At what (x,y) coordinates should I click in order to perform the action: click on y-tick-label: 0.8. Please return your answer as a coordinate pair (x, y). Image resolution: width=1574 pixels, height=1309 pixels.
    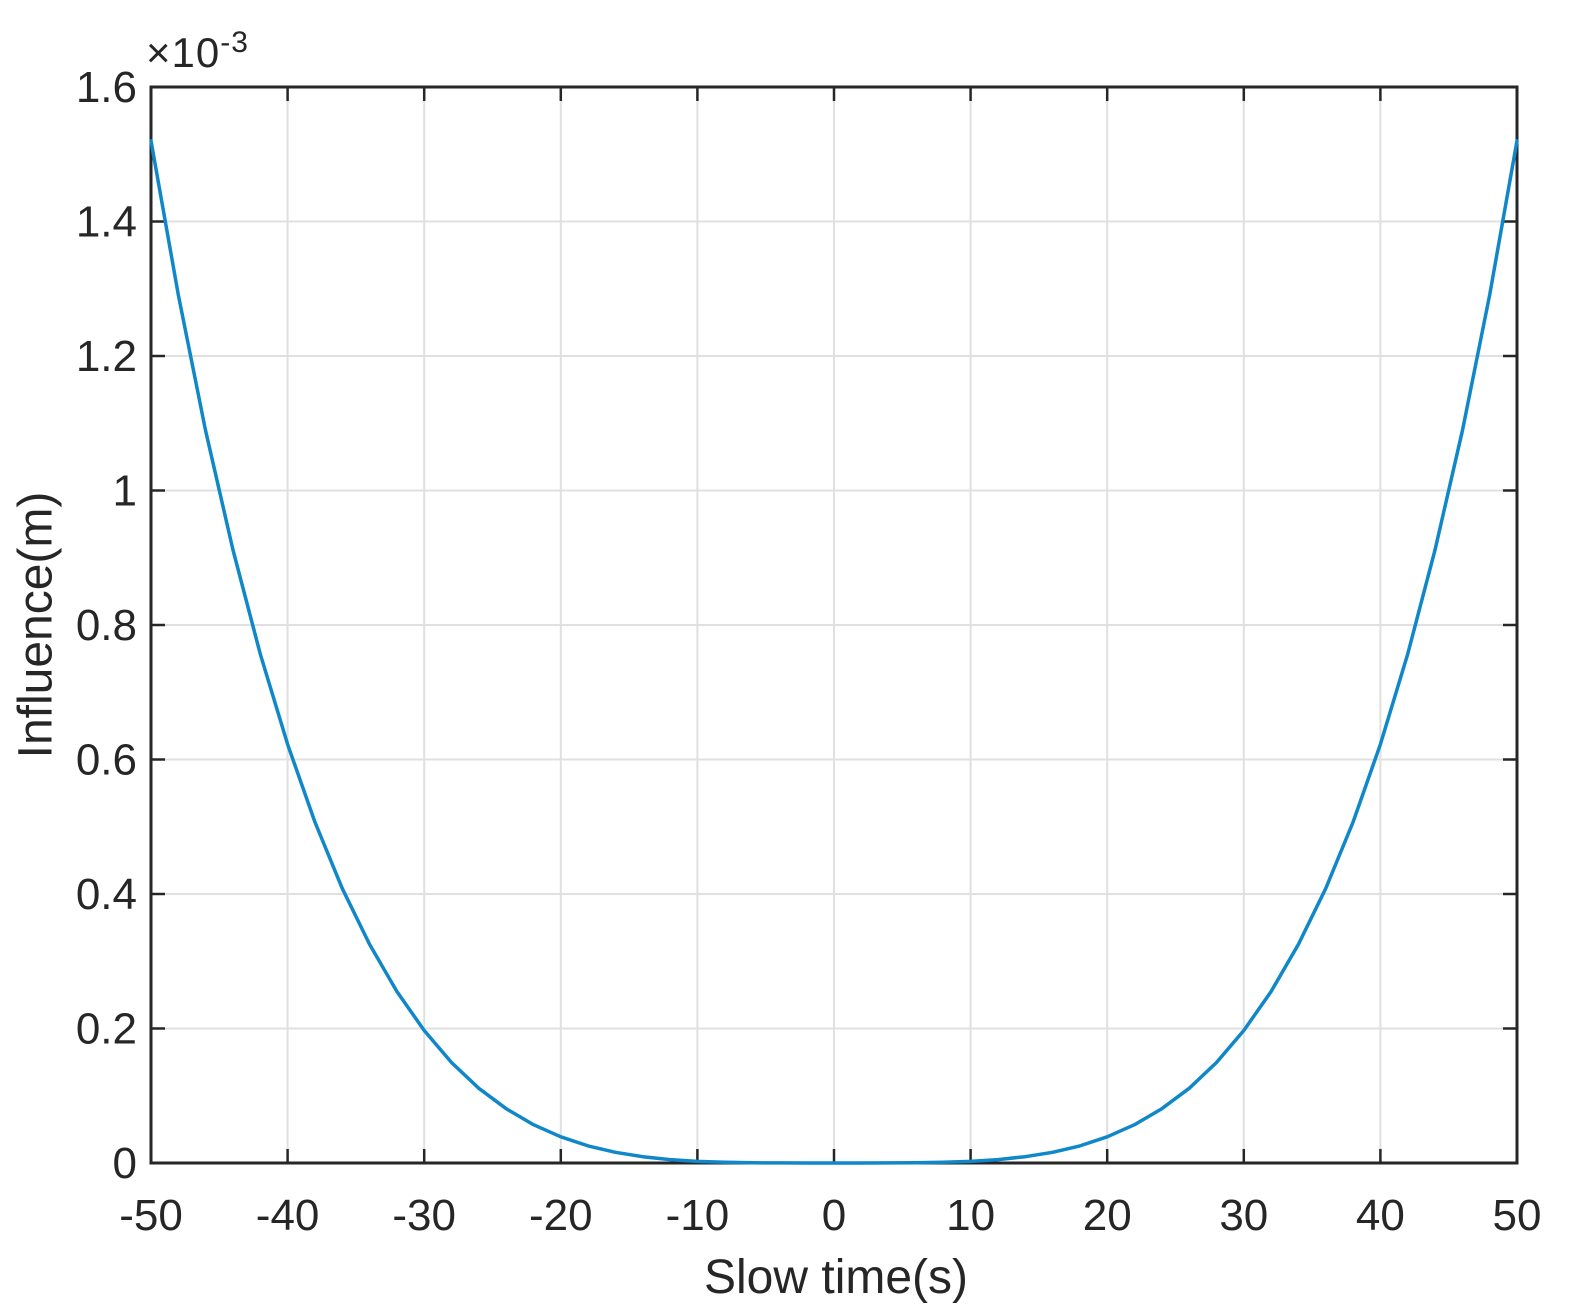
    Looking at the image, I should click on (106, 625).